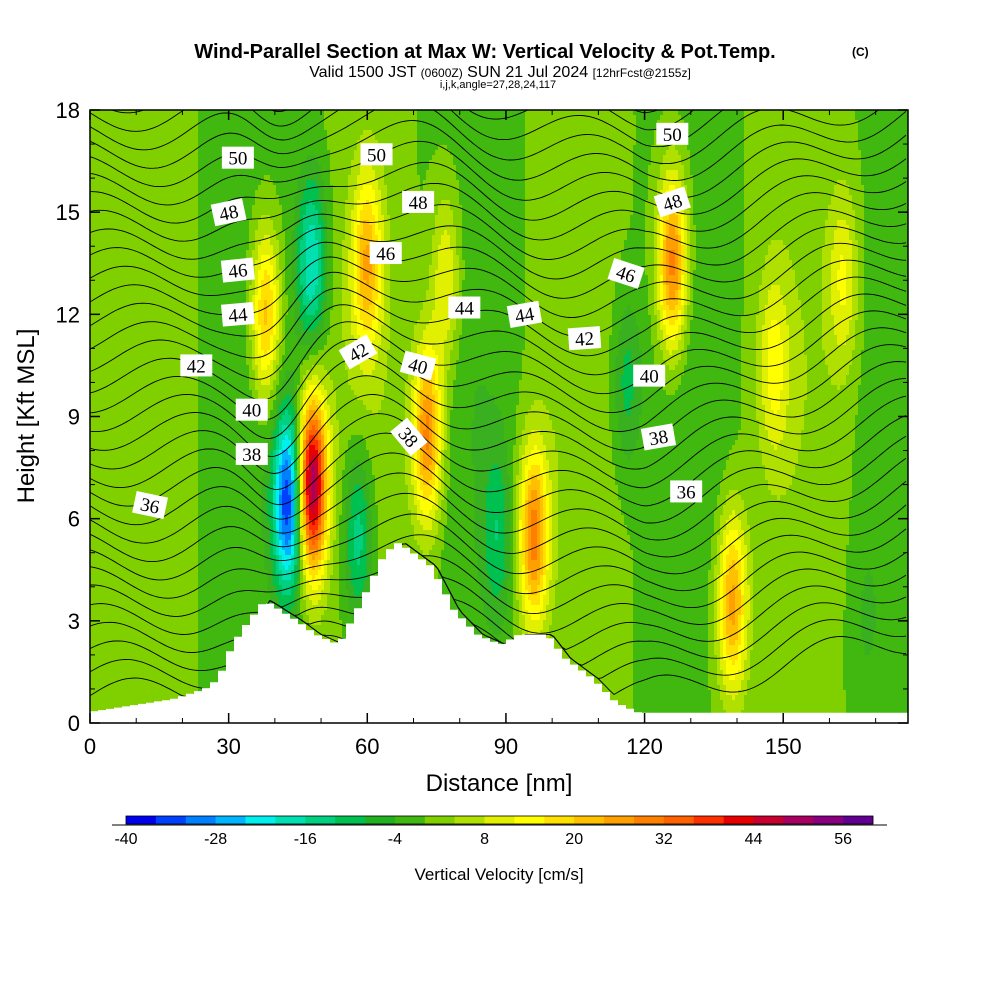 The image size is (1000, 1000). What do you see at coordinates (74, 417) in the screenshot?
I see `y-tick-label: 9` at bounding box center [74, 417].